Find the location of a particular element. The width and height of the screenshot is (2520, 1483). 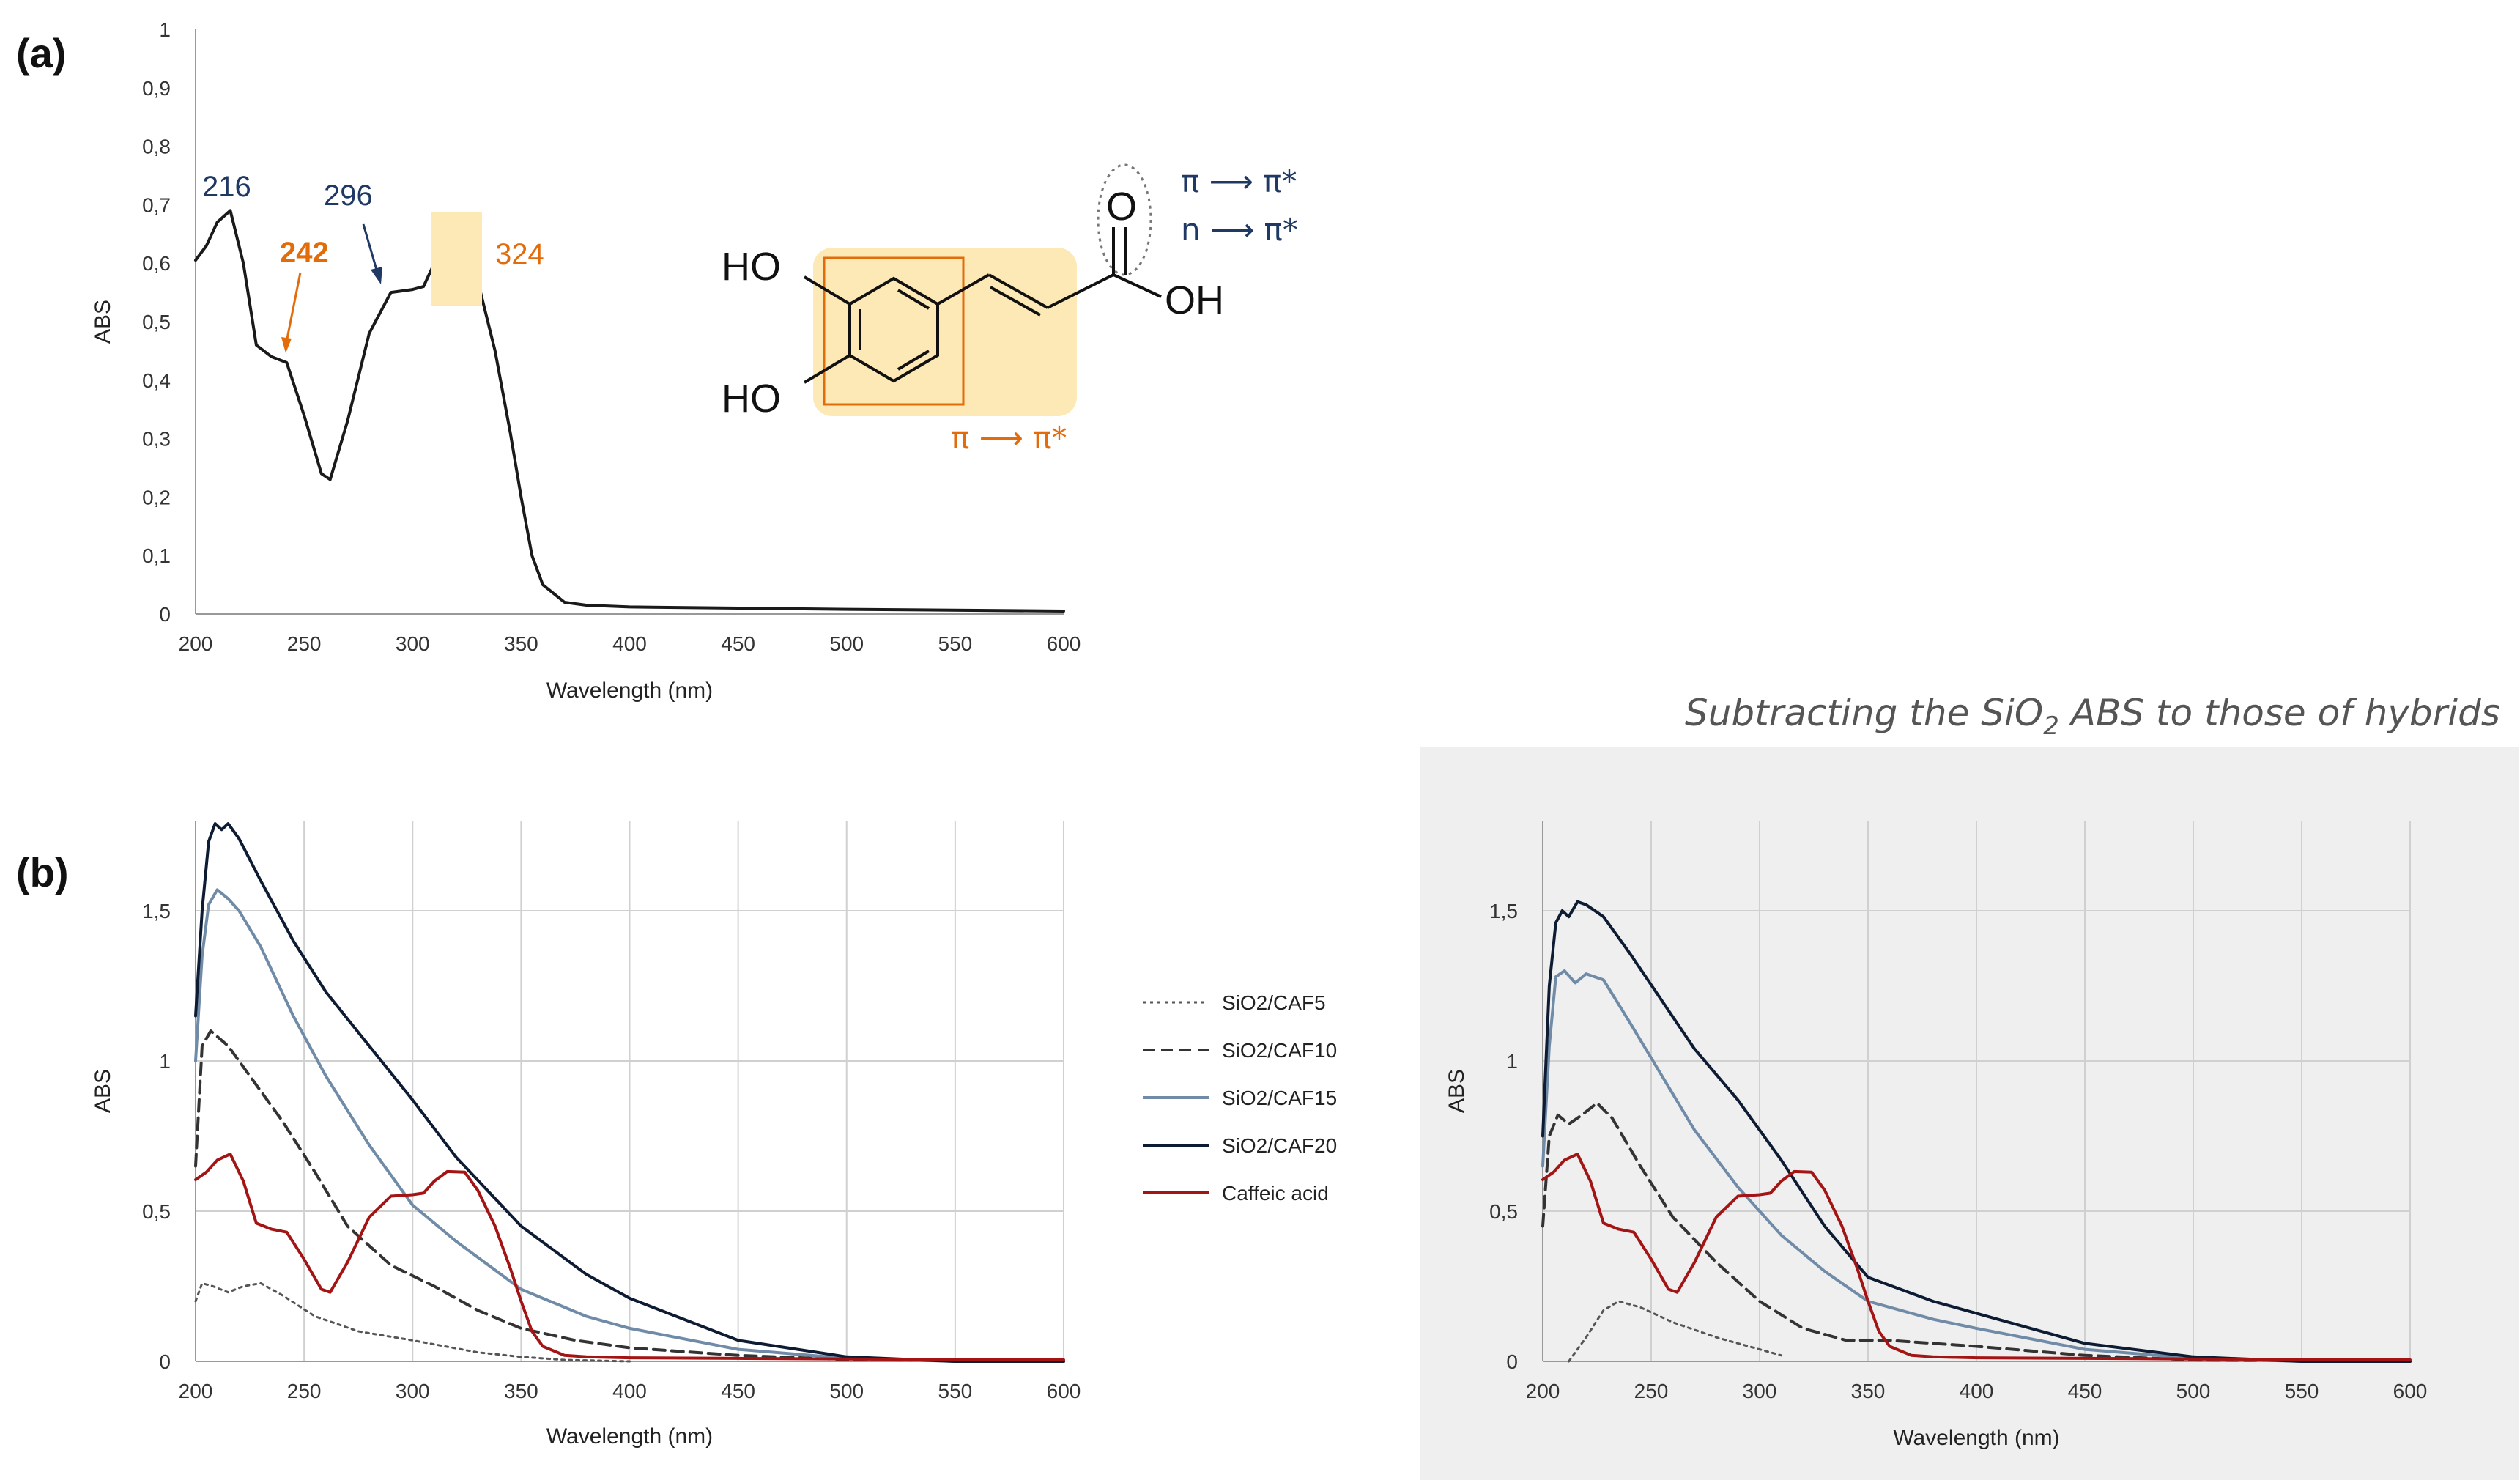

peak-242-arrow-head is located at coordinates (286, 345).